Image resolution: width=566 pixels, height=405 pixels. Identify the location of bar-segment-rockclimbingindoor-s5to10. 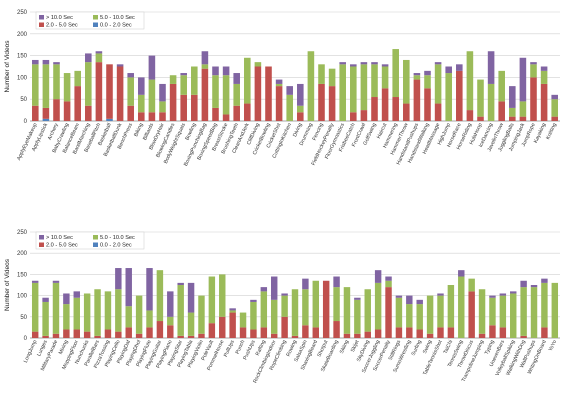
(274, 316).